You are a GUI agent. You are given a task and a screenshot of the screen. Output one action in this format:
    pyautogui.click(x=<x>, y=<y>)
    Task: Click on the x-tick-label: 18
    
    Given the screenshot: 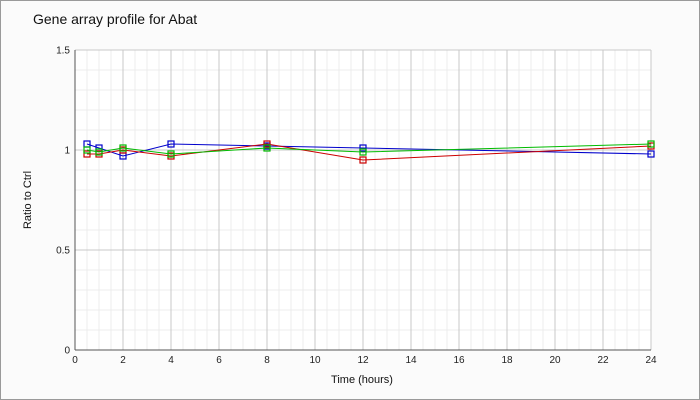 What is the action you would take?
    pyautogui.click(x=507, y=360)
    